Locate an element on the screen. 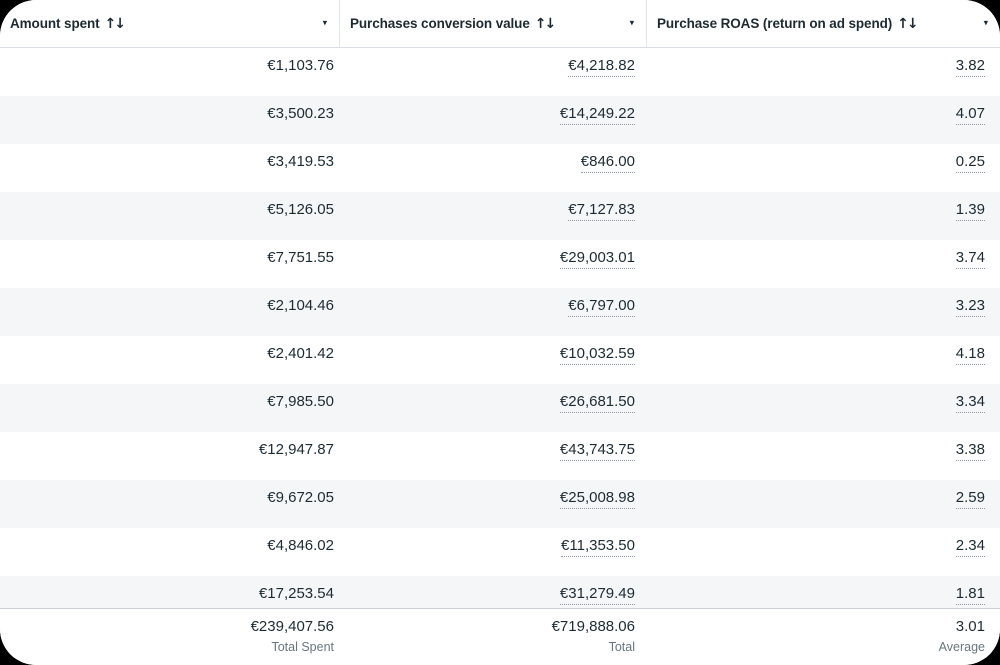 The width and height of the screenshot is (1000, 665). table-row: €1,103.76 €4,218.82 3.82 is located at coordinates (500, 72).